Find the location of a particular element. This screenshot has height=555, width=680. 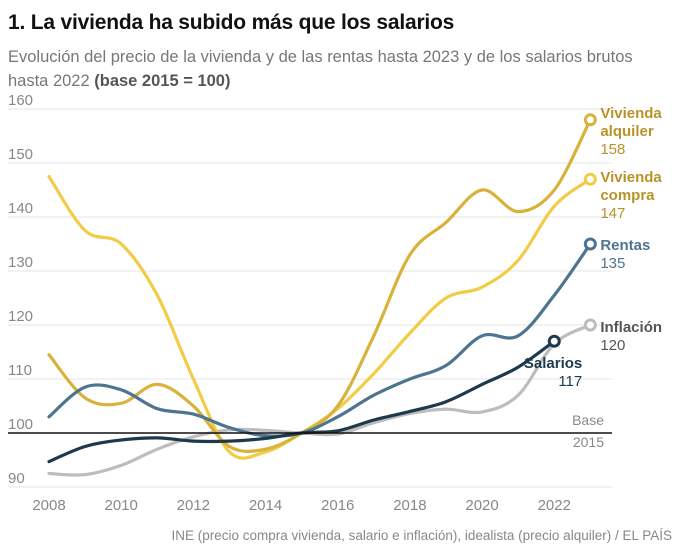

baseline-label-year: 2015 is located at coordinates (588, 442).